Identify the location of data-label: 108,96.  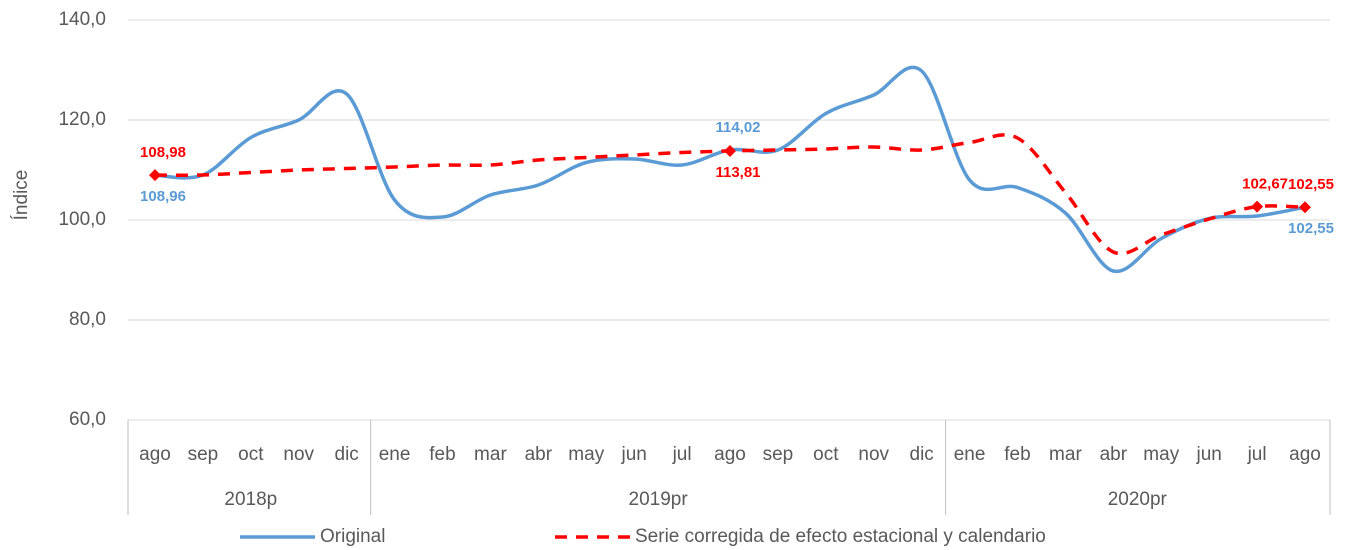
(163, 196).